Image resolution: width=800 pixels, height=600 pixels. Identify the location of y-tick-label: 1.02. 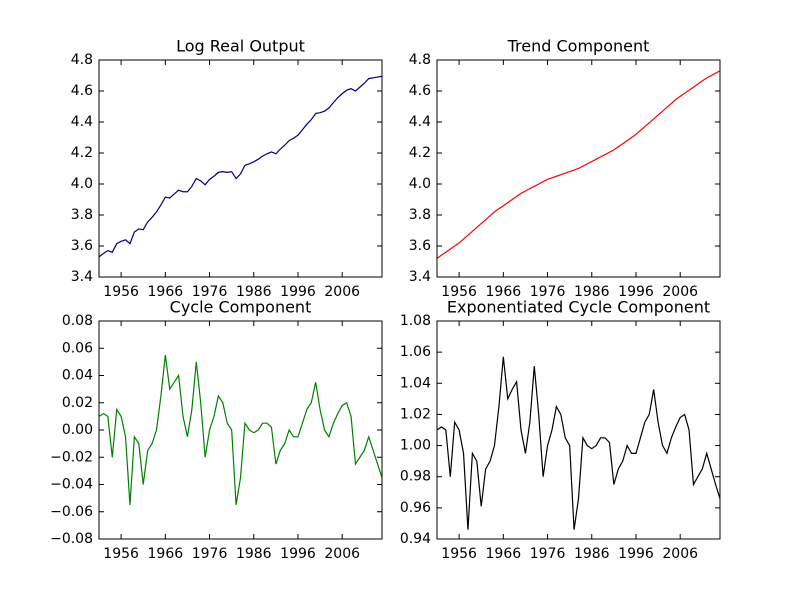
(415, 414).